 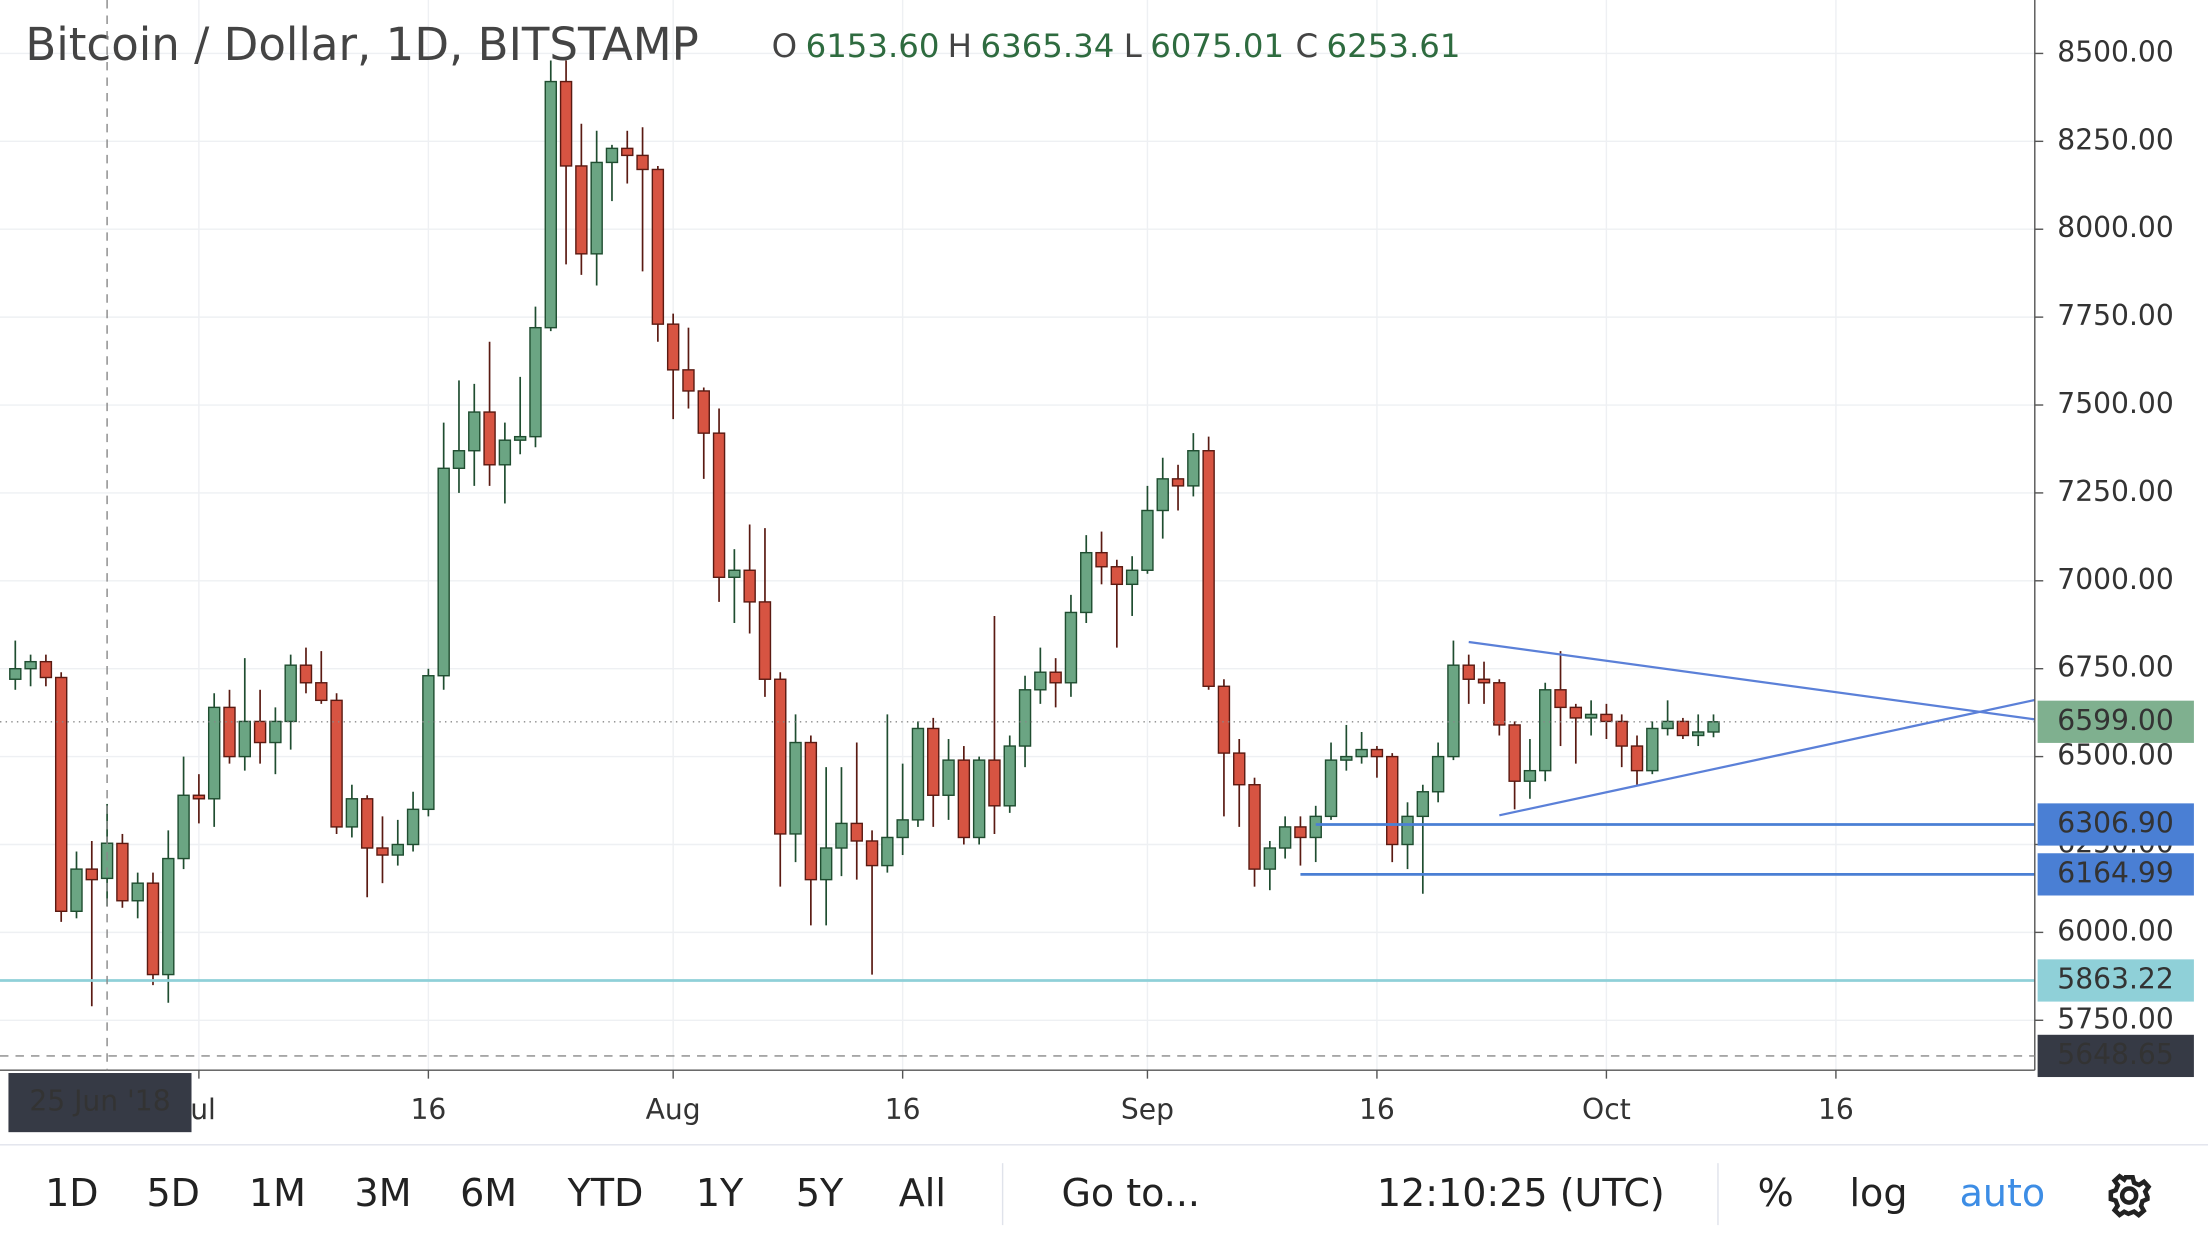 I want to click on settings-icon, so click(x=2130, y=1195).